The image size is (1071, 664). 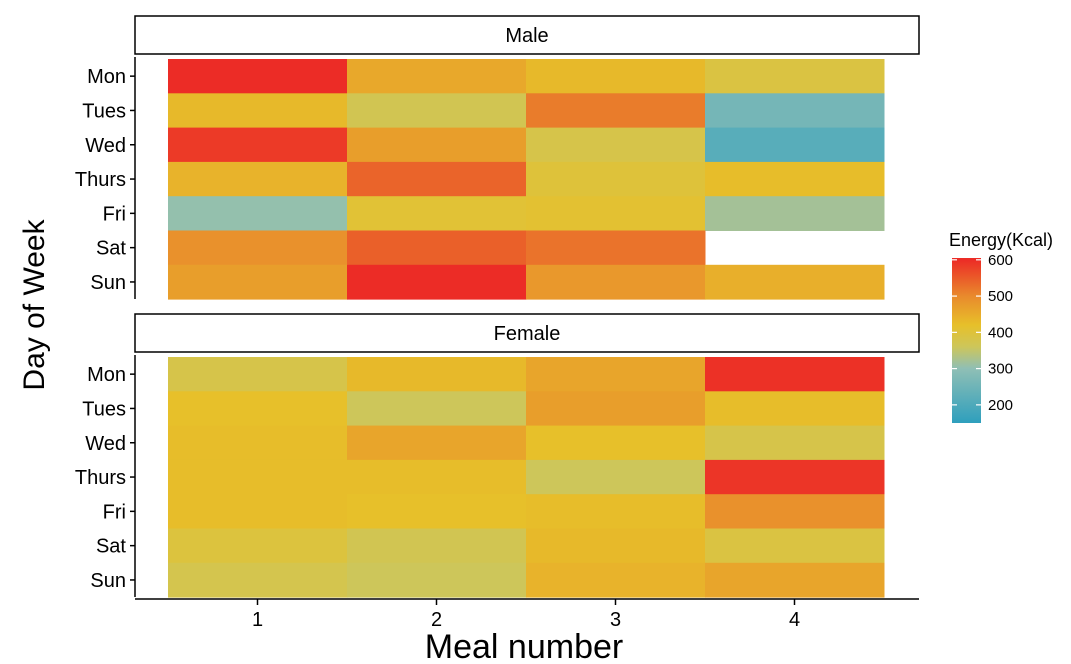 What do you see at coordinates (1000, 260) in the screenshot?
I see `legend-tick-label: 600` at bounding box center [1000, 260].